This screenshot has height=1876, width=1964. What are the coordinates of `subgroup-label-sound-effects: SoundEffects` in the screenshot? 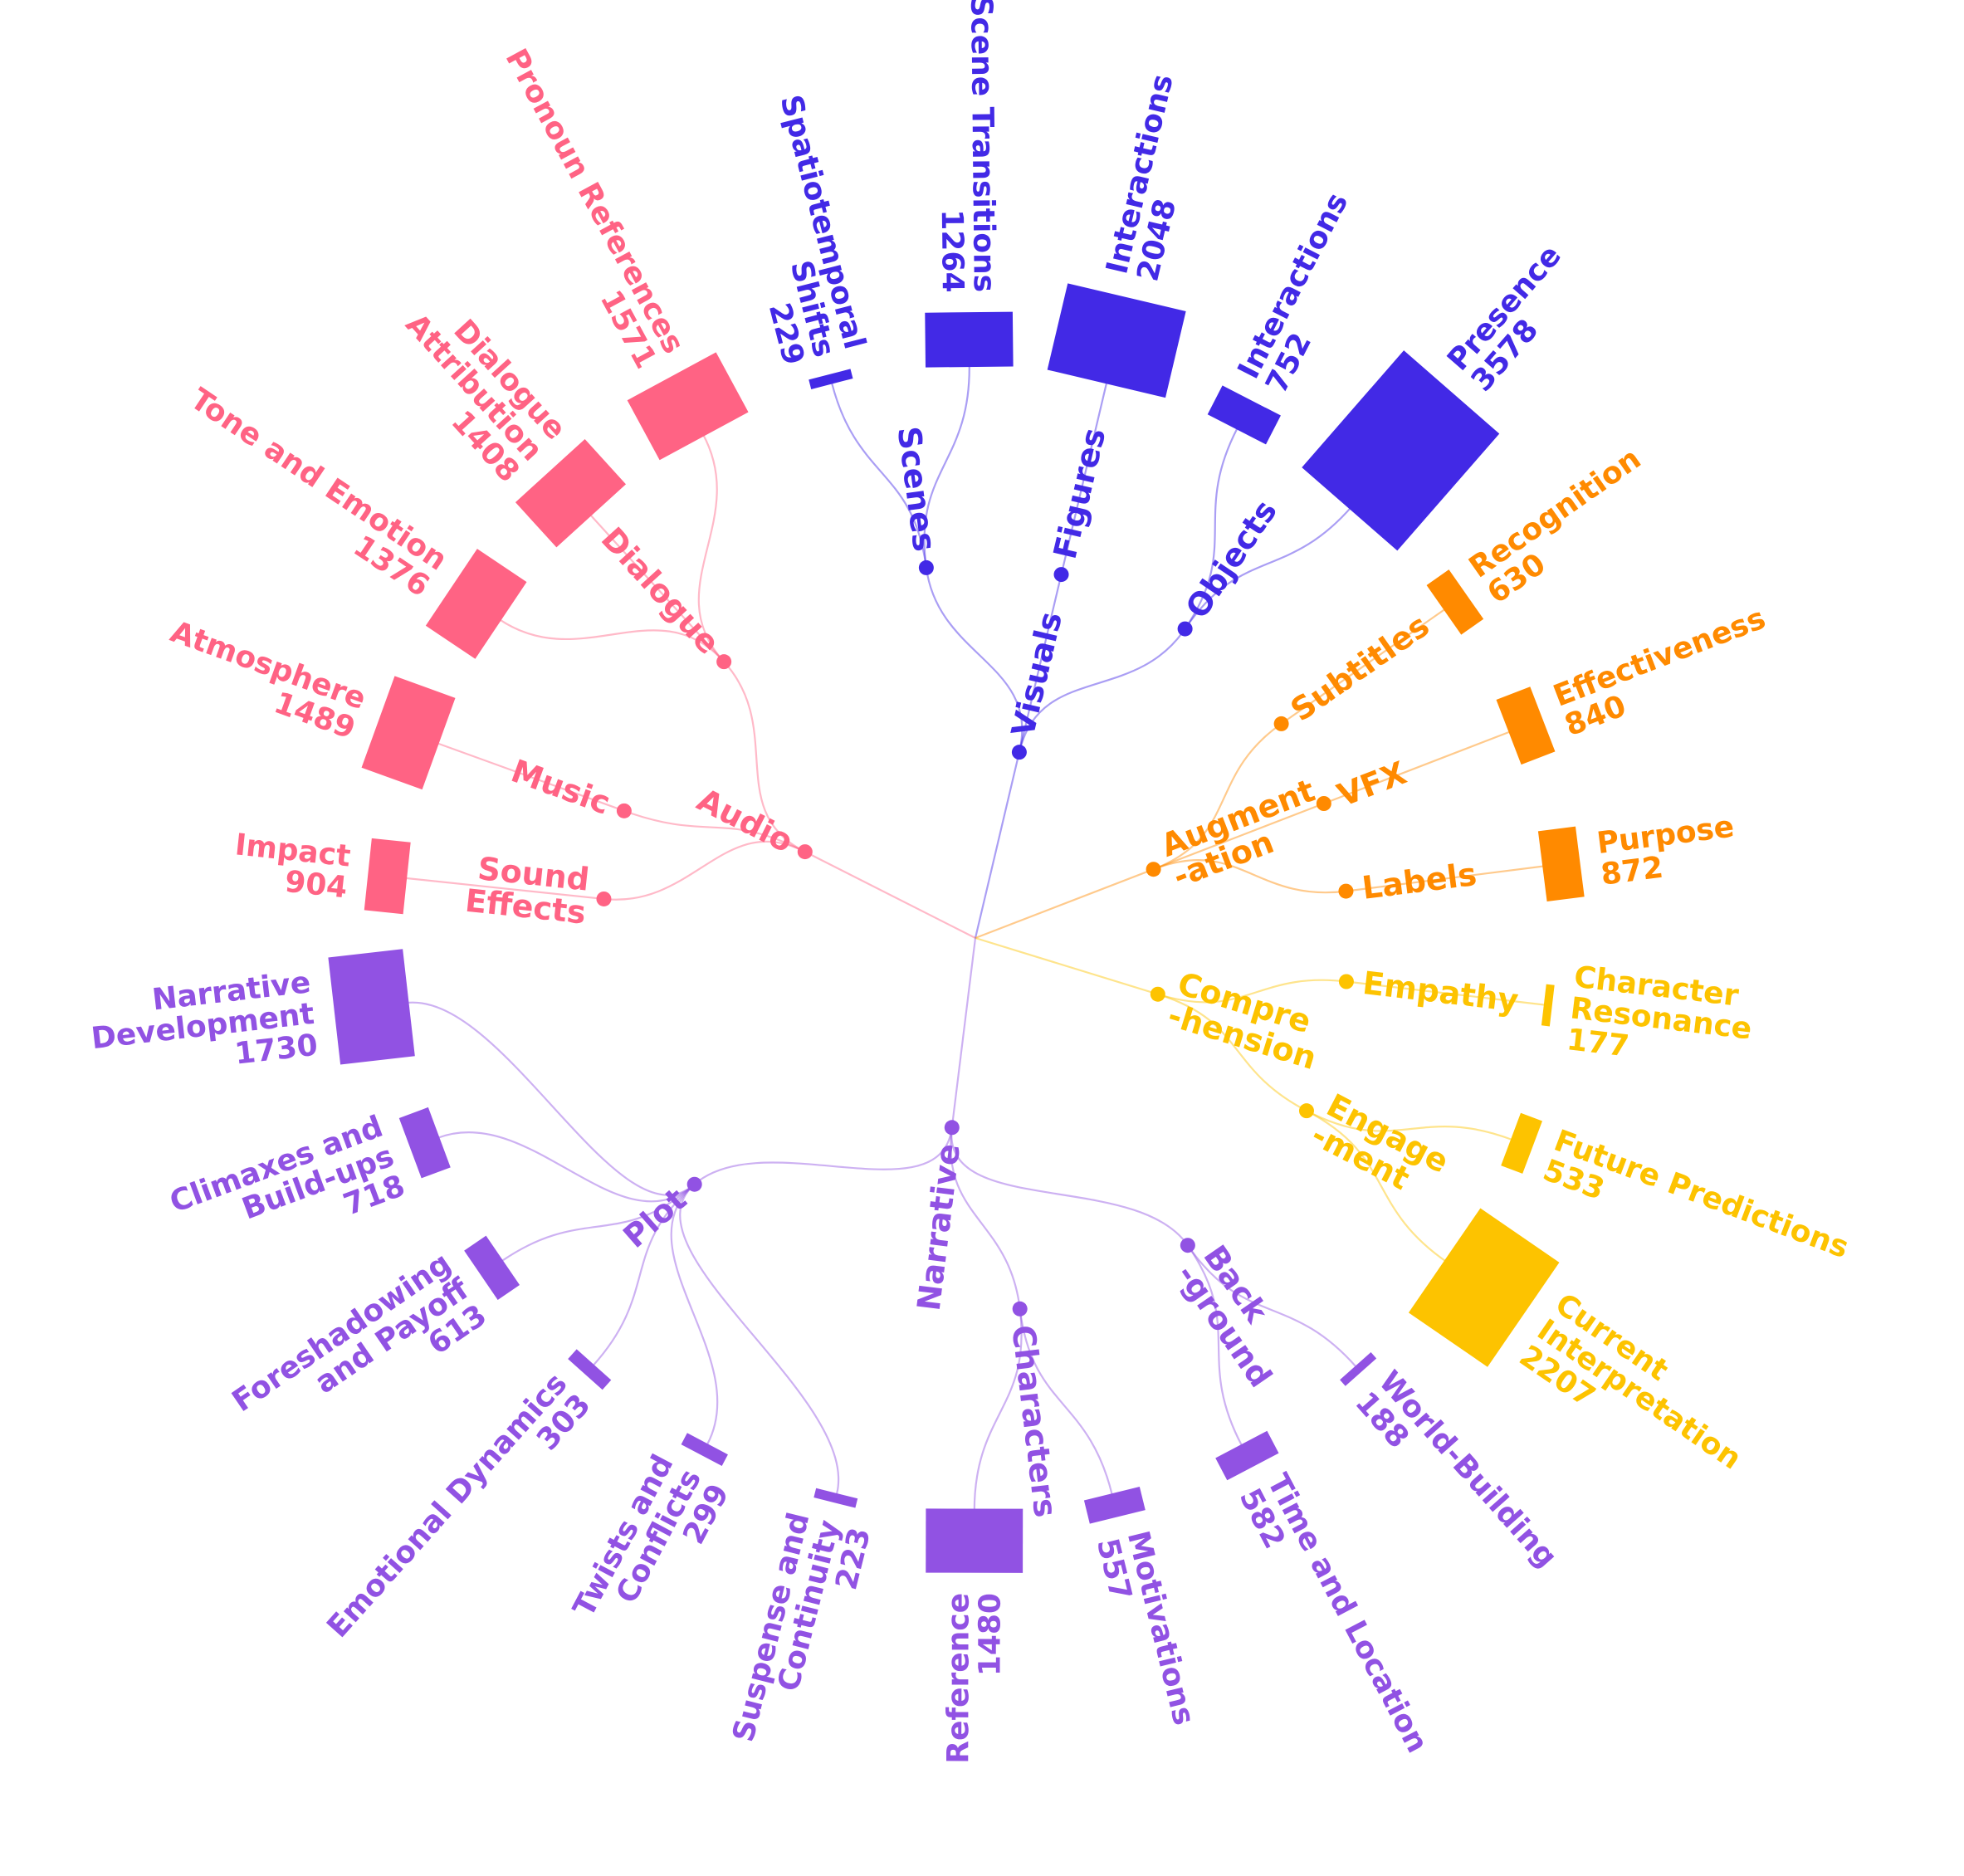 It's located at (527, 890).